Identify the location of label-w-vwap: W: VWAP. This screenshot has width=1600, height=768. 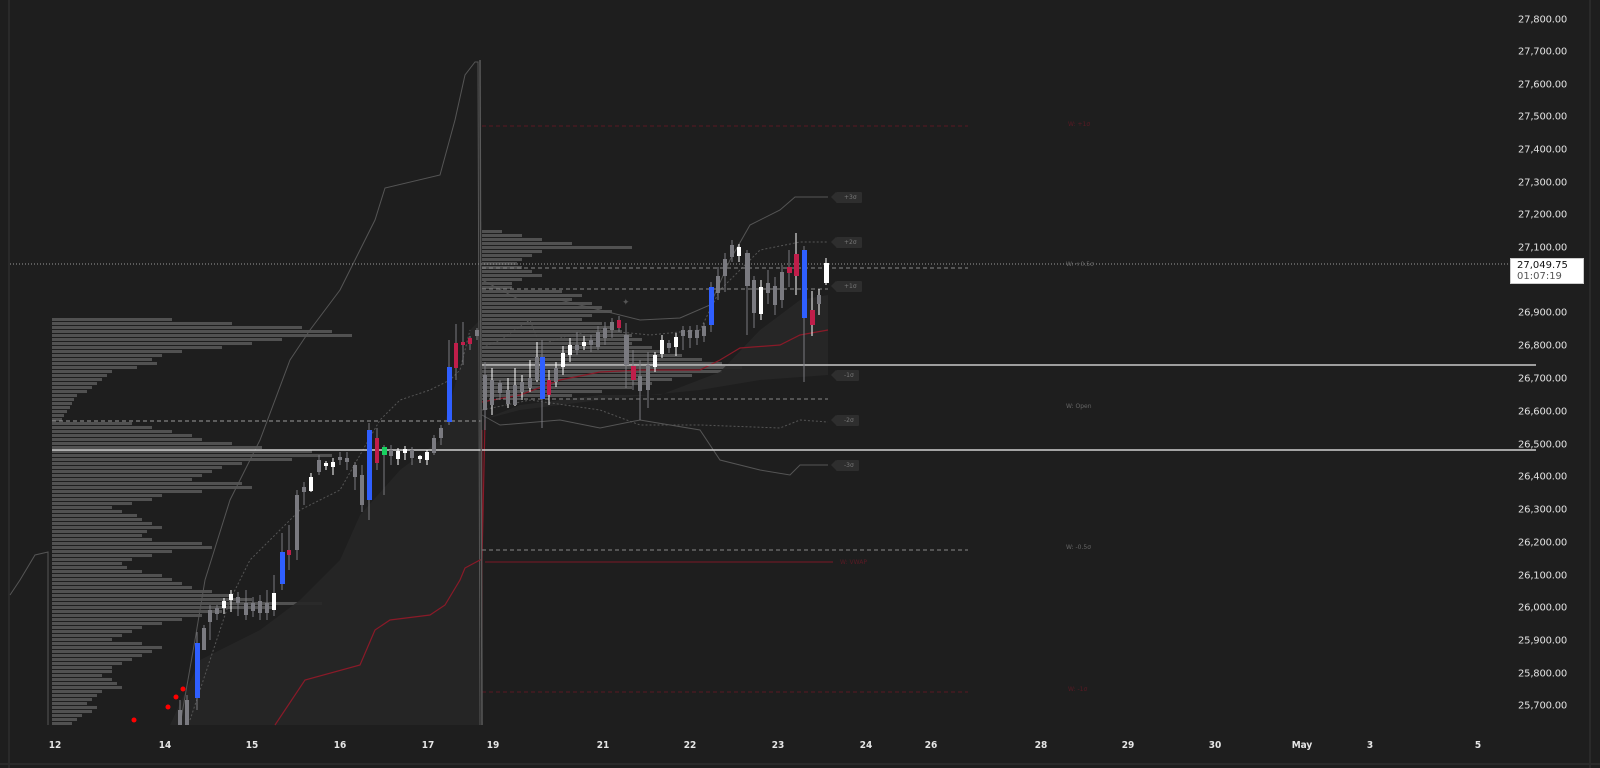
(853, 562).